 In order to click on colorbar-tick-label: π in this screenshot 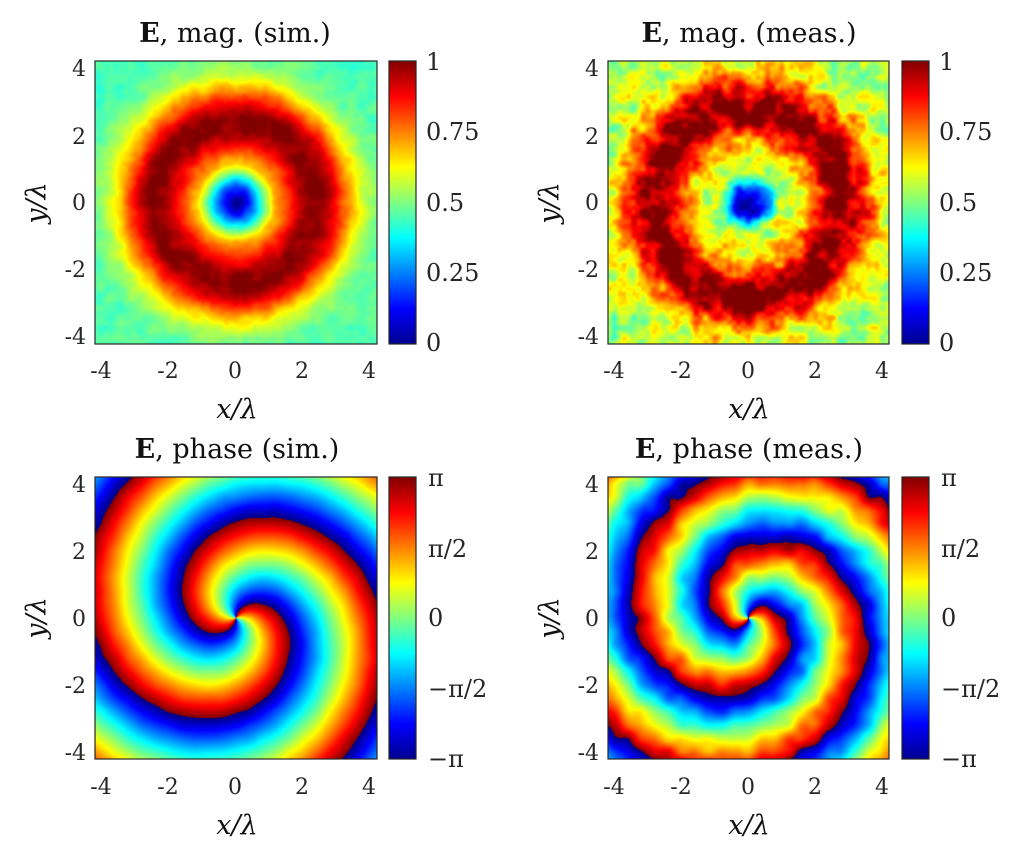, I will do `click(436, 478)`.